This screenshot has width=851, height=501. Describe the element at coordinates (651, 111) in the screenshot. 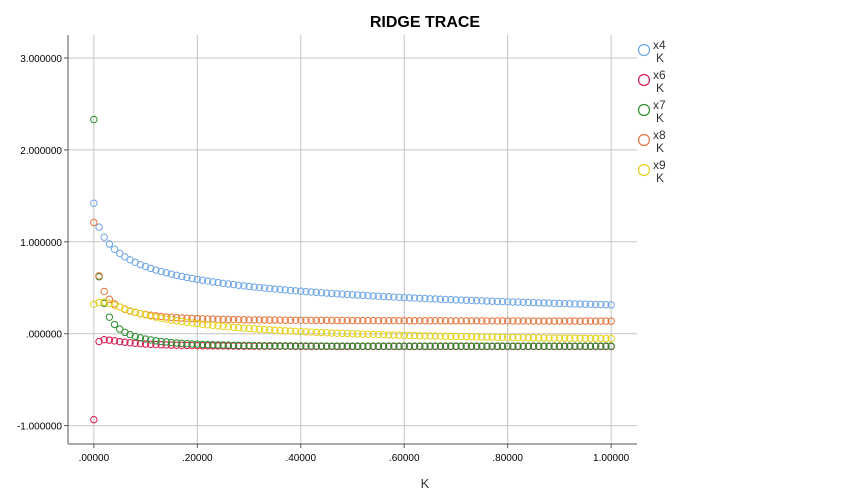

I see `legend-item-x7: x7K` at that location.